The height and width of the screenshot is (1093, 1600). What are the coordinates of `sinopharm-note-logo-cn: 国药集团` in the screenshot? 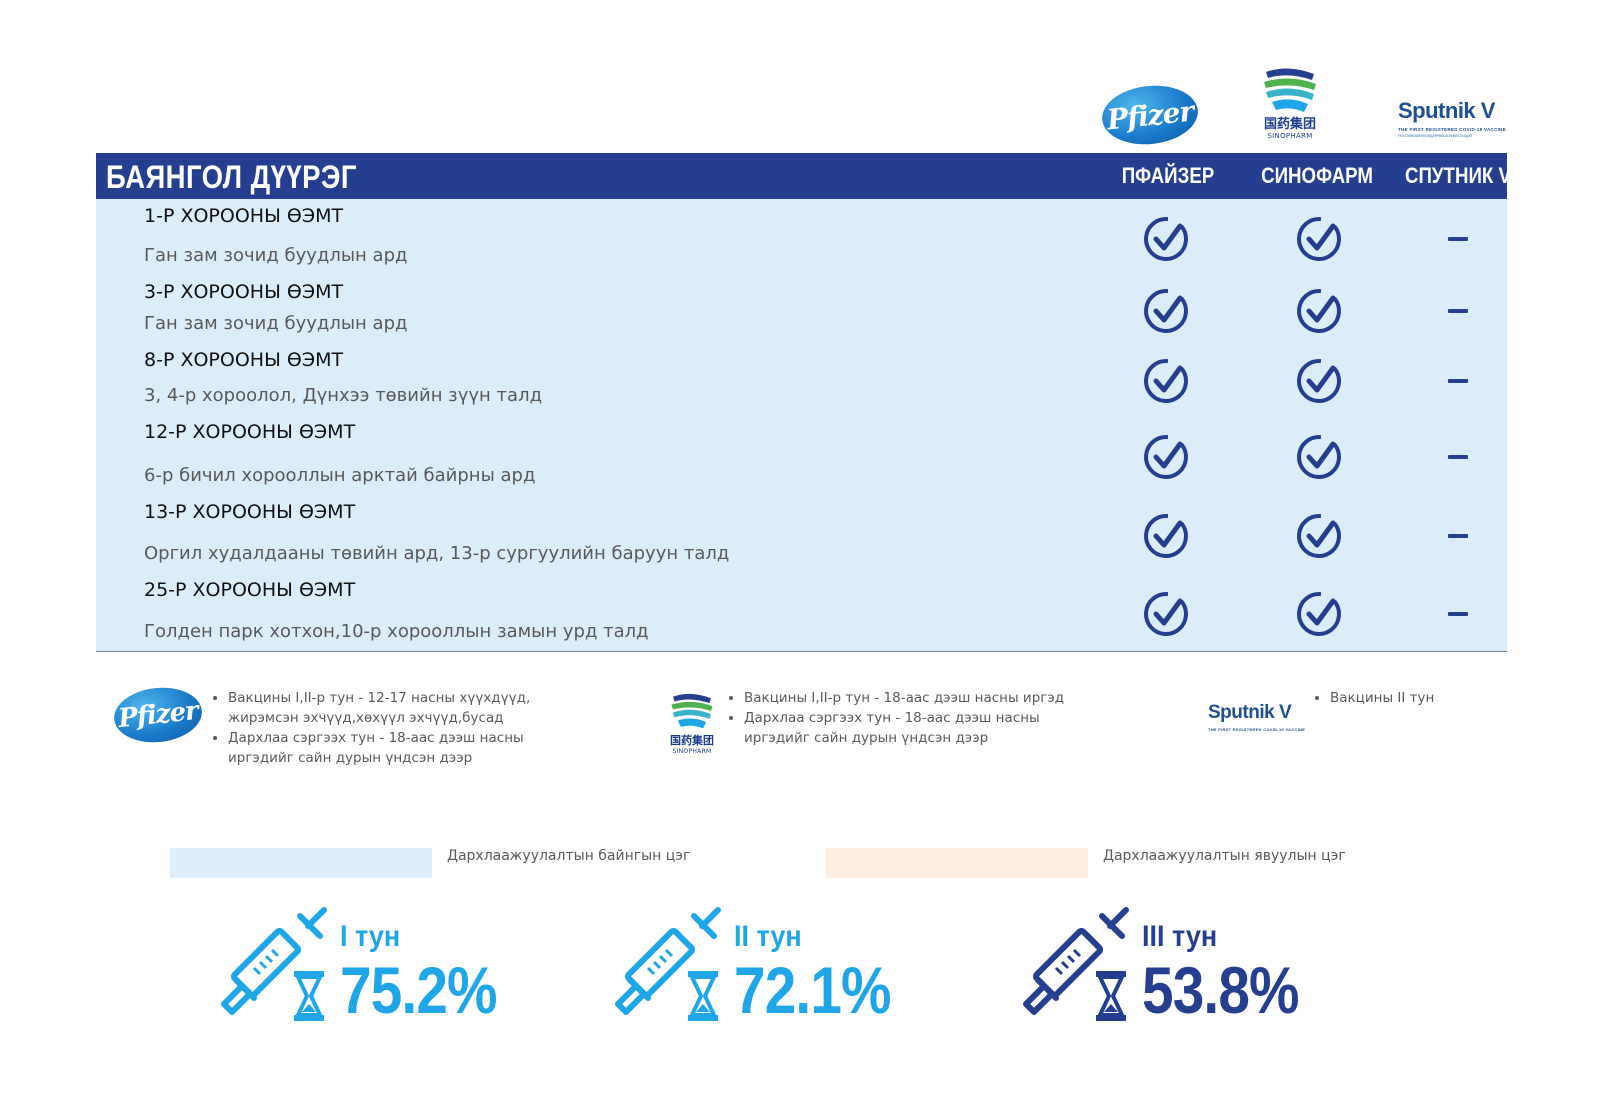 It's located at (692, 740).